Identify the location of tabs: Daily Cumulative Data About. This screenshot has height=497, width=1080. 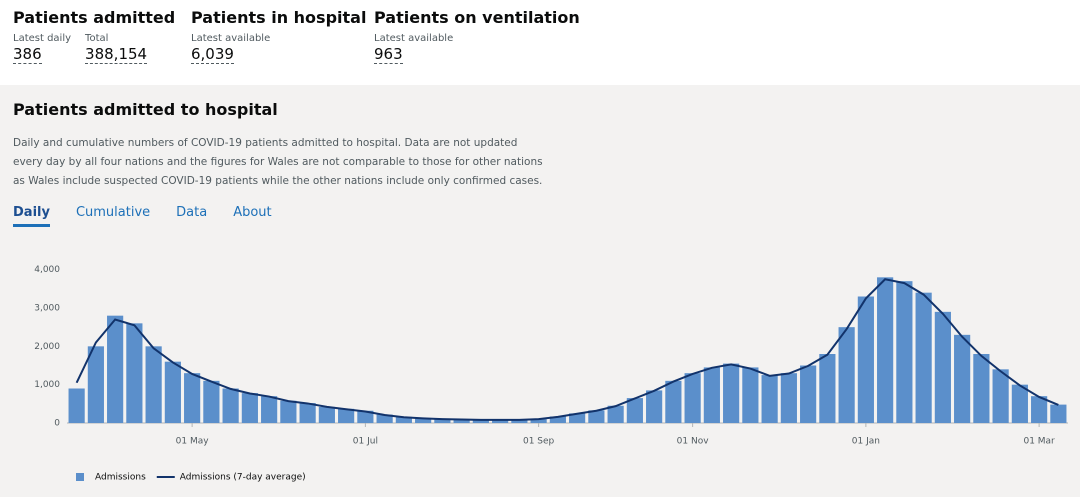
(142, 216).